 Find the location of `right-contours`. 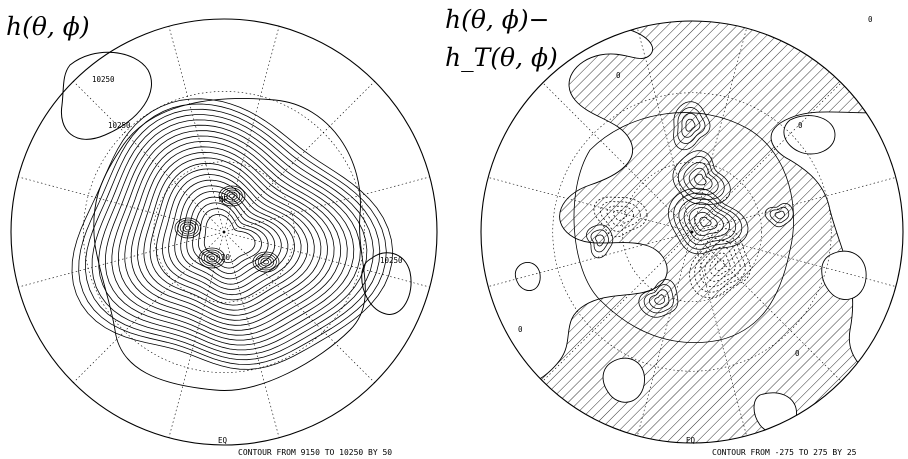

right-contours is located at coordinates (684, 222).